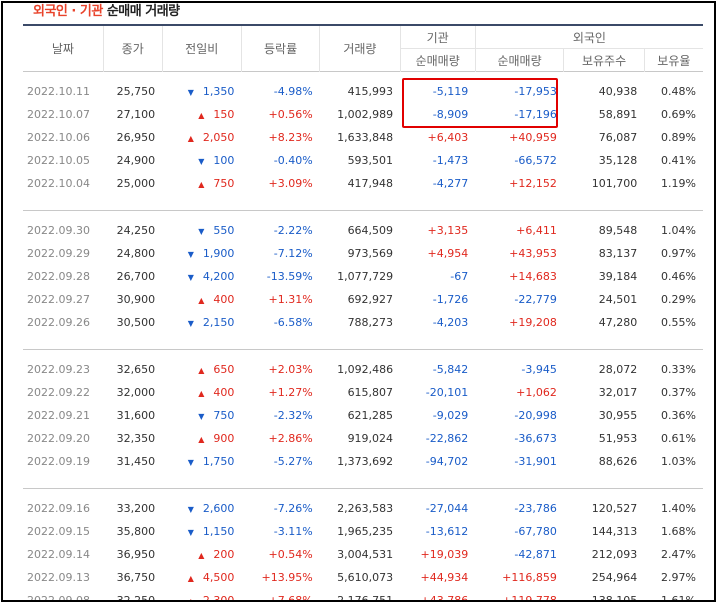  Describe the element at coordinates (290, 183) in the screenshot. I see `cell-rate: +3.09%` at that location.